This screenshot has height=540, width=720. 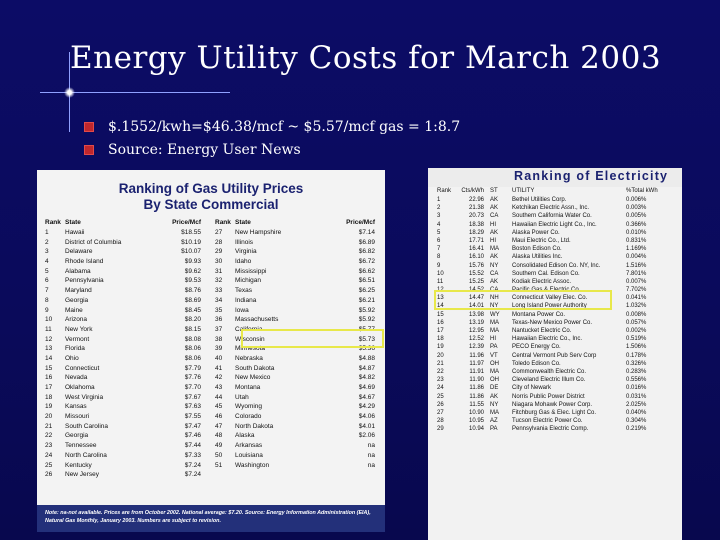 What do you see at coordinates (366, 291) in the screenshot?
I see `table-cell: $6.25` at bounding box center [366, 291].